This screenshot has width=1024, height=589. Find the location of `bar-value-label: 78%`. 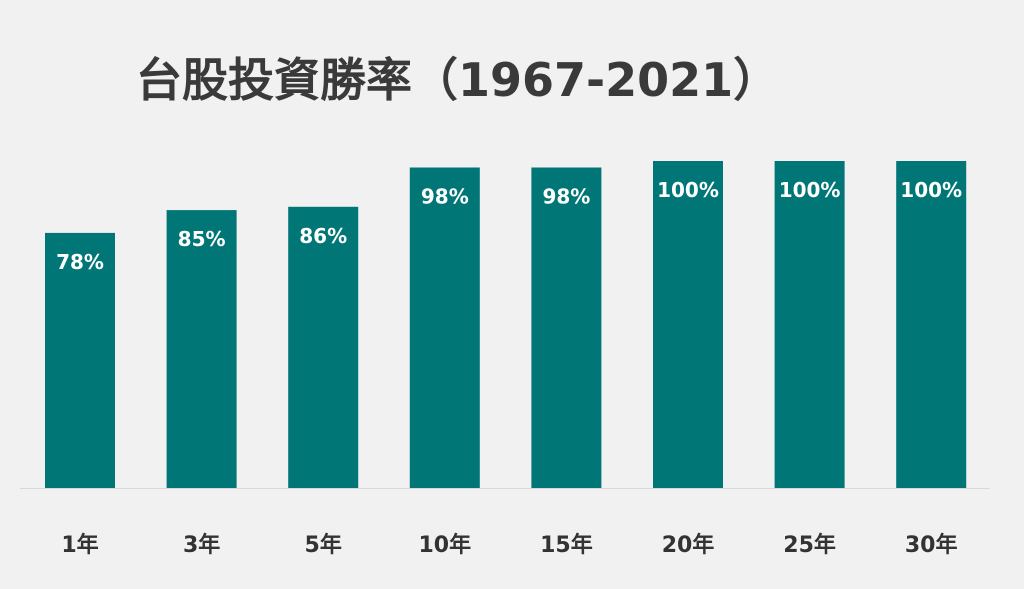

bar-value-label: 78% is located at coordinates (80, 262).